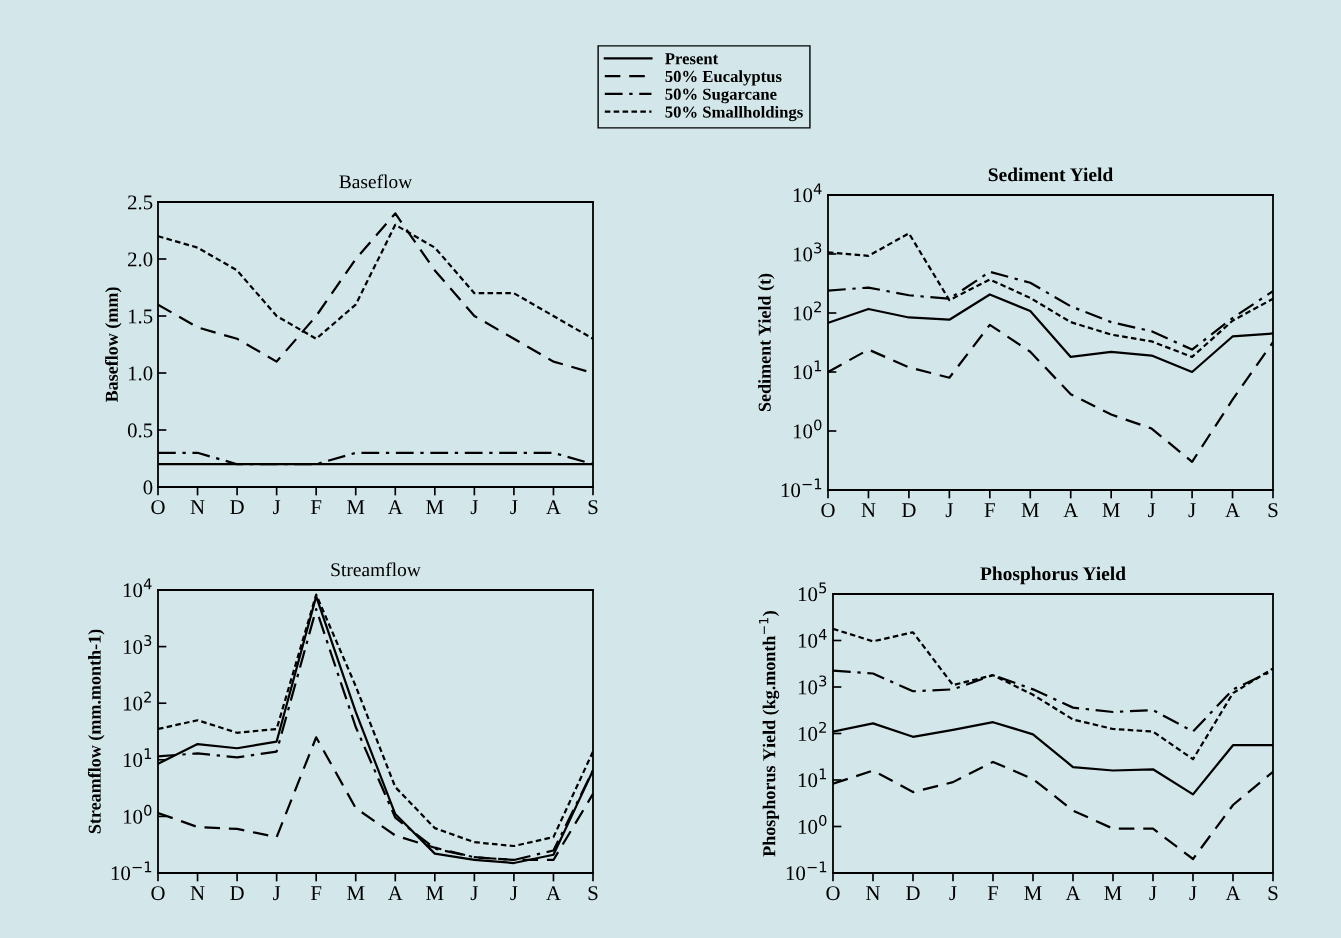 The height and width of the screenshot is (938, 1341). Describe the element at coordinates (376, 181) in the screenshot. I see `chart-title: Baseflow` at that location.